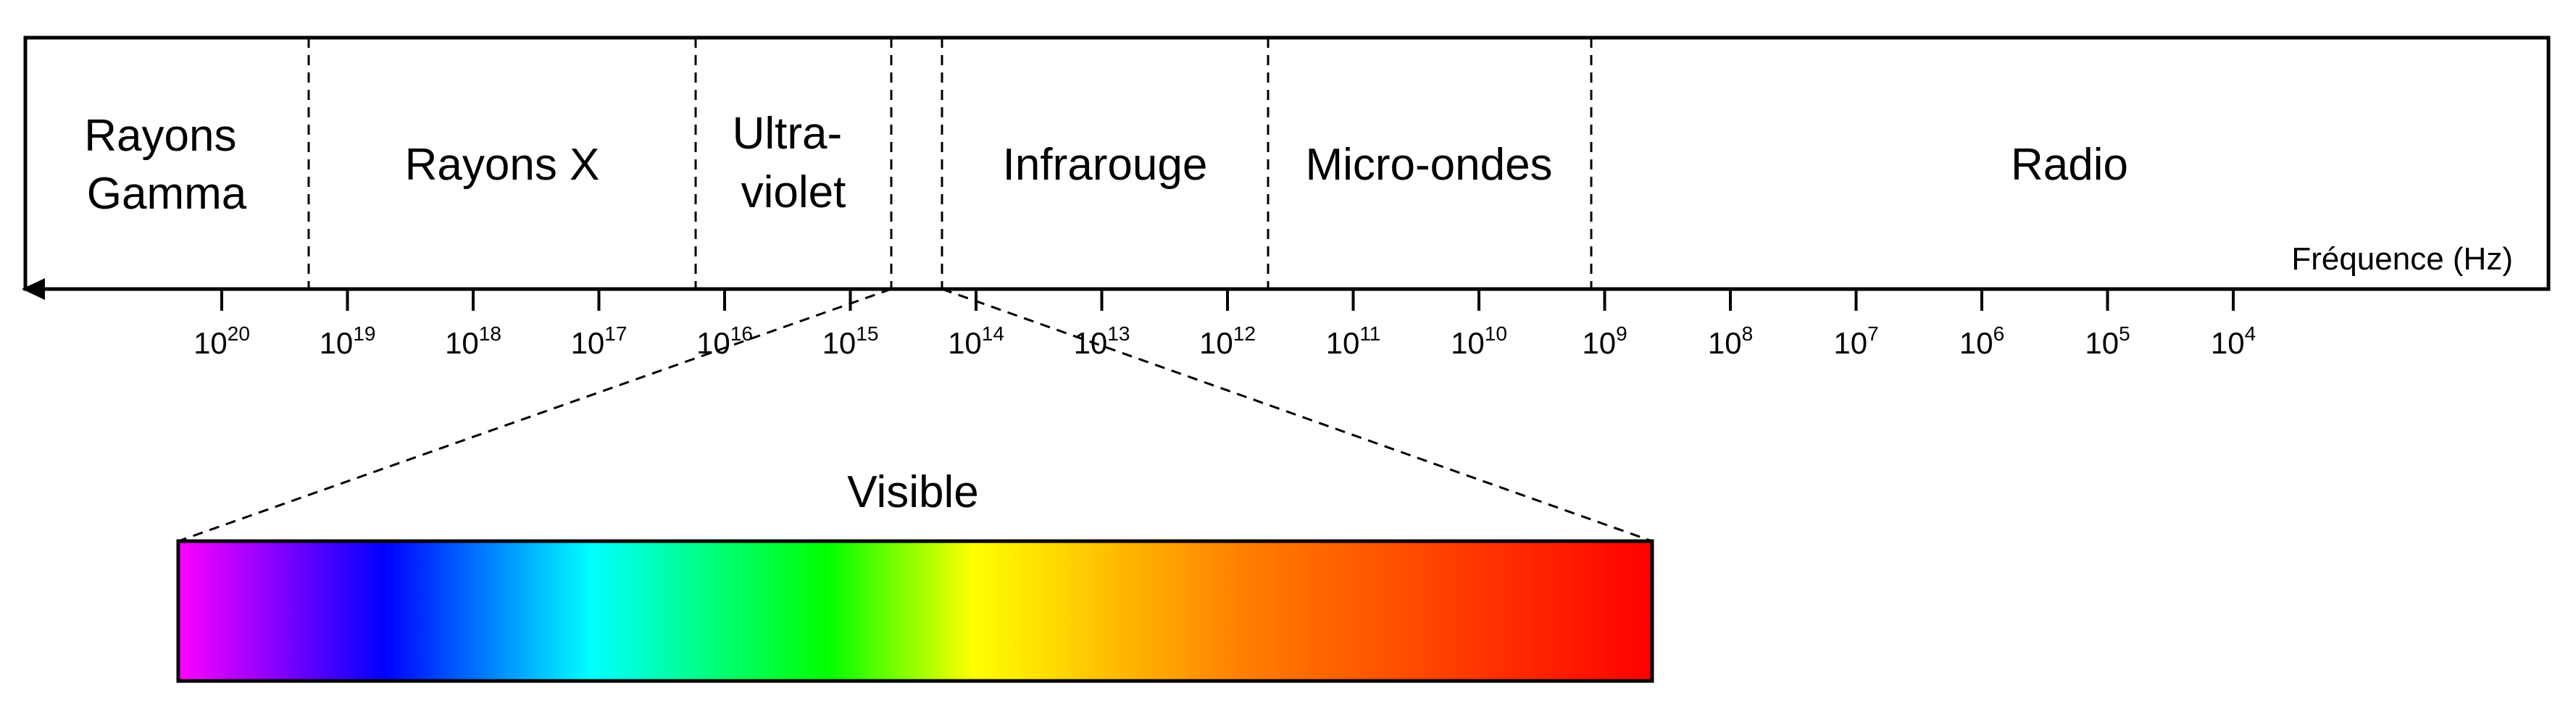 Image resolution: width=2576 pixels, height=715 pixels. What do you see at coordinates (364, 333) in the screenshot?
I see `tick-exponent: 19` at bounding box center [364, 333].